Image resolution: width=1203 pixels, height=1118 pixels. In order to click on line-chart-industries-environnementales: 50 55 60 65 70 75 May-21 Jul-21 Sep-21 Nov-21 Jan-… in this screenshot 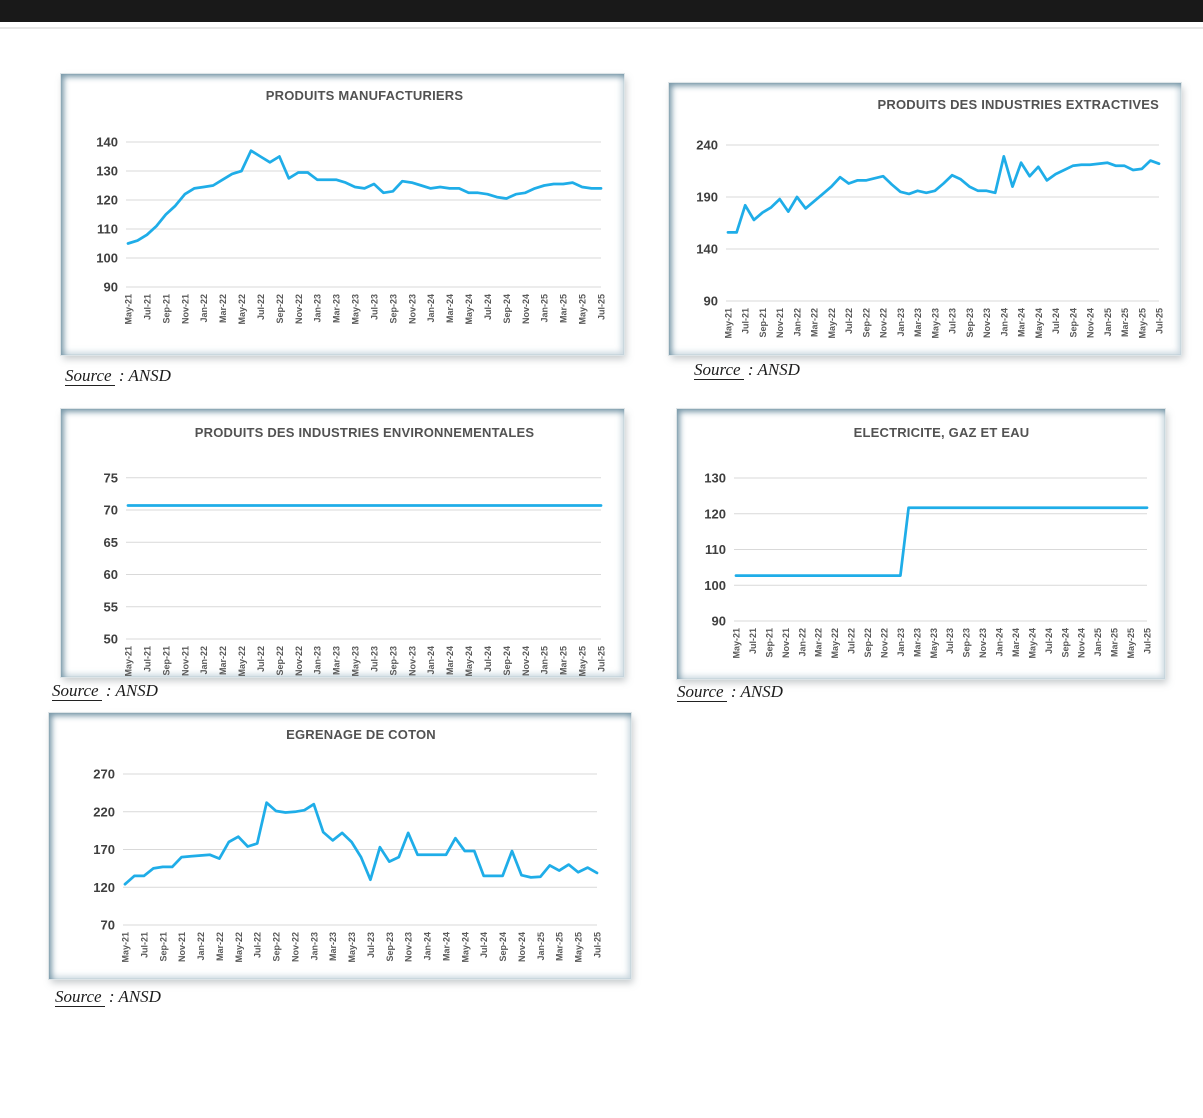, I will do `click(355, 573)`.